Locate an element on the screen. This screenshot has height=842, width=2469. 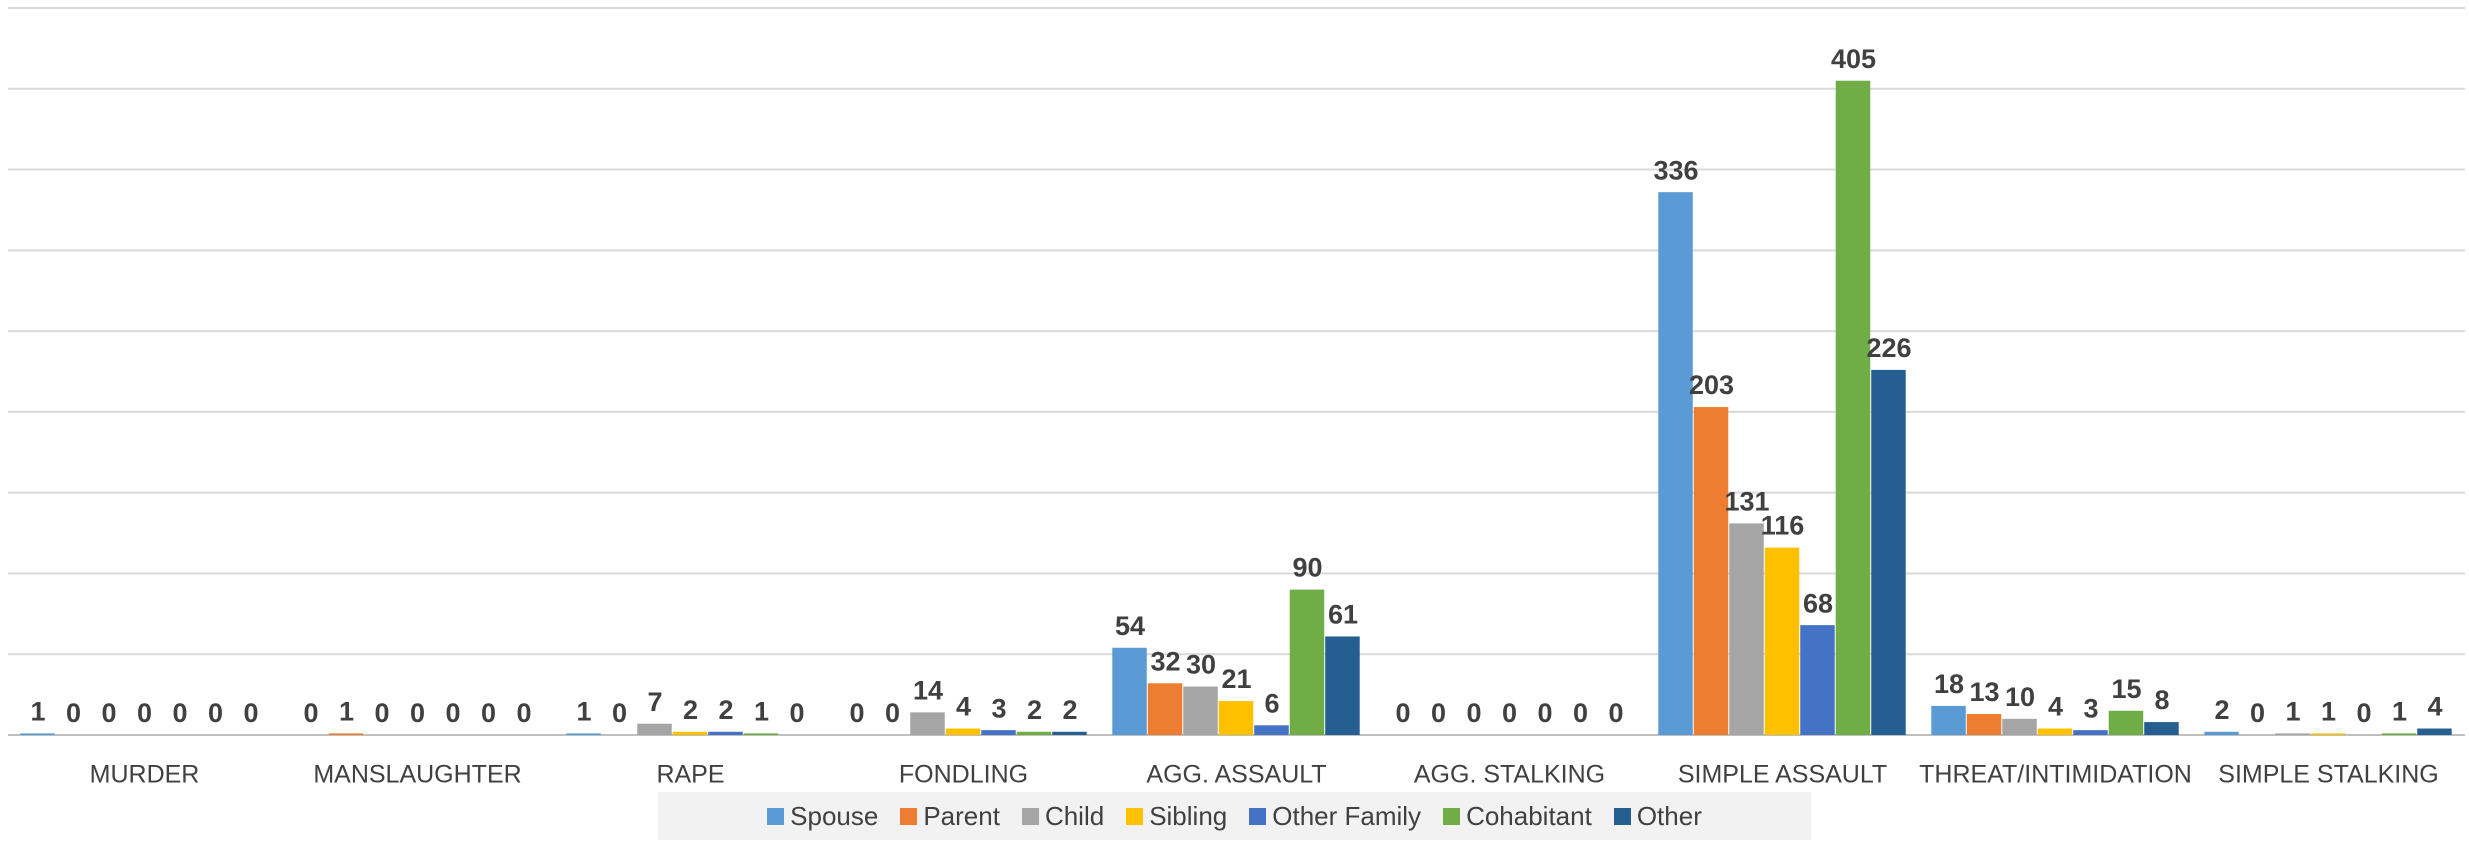
data-label: 14 is located at coordinates (928, 691).